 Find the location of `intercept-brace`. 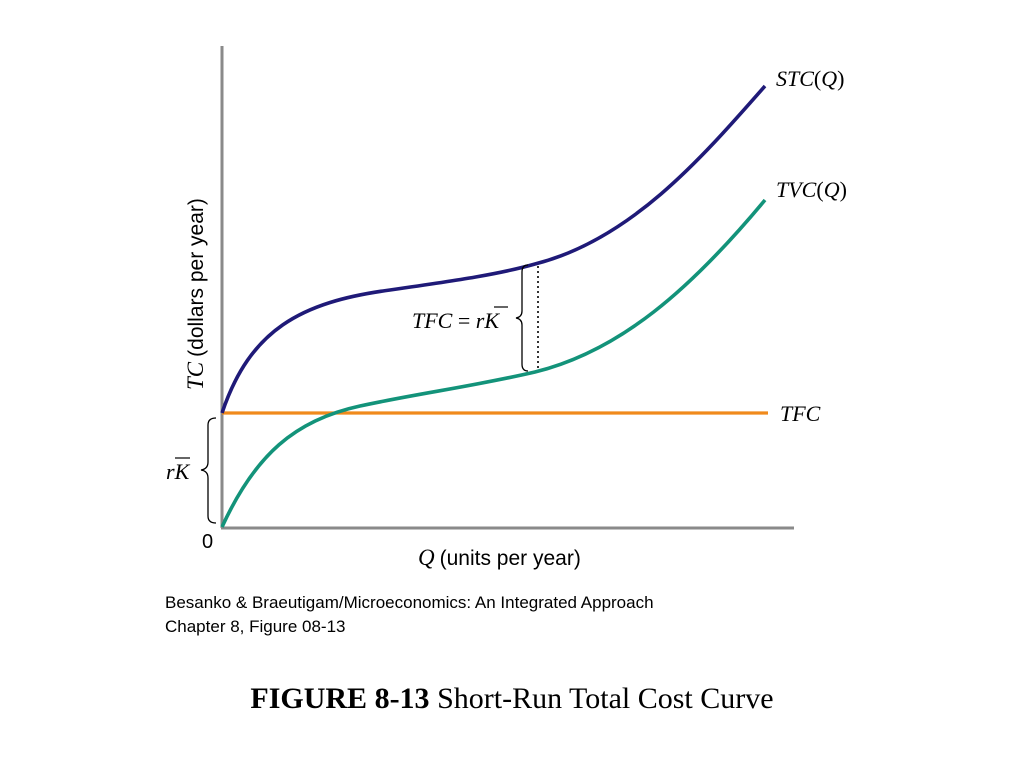

intercept-brace is located at coordinates (208, 470).